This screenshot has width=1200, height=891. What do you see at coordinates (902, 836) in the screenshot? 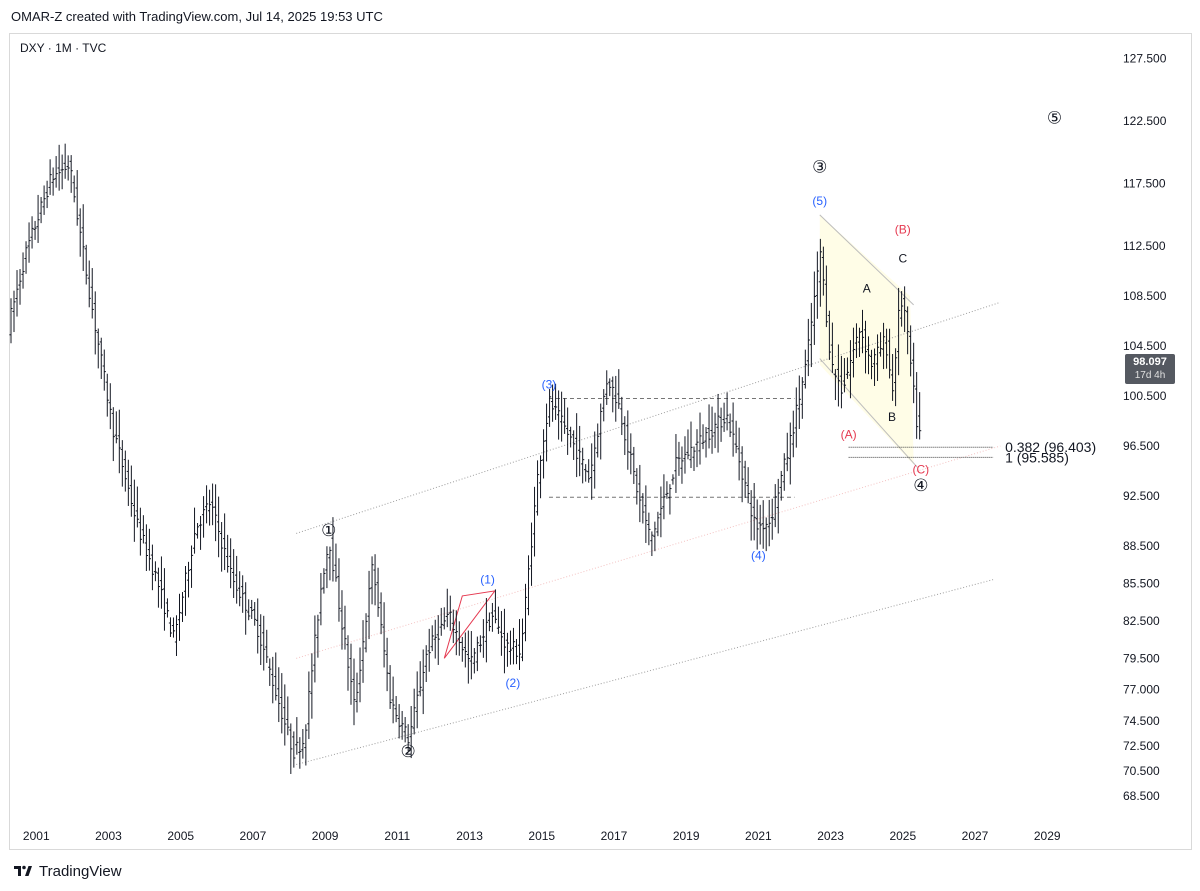
I see `x-axis-tick-label: 2025` at bounding box center [902, 836].